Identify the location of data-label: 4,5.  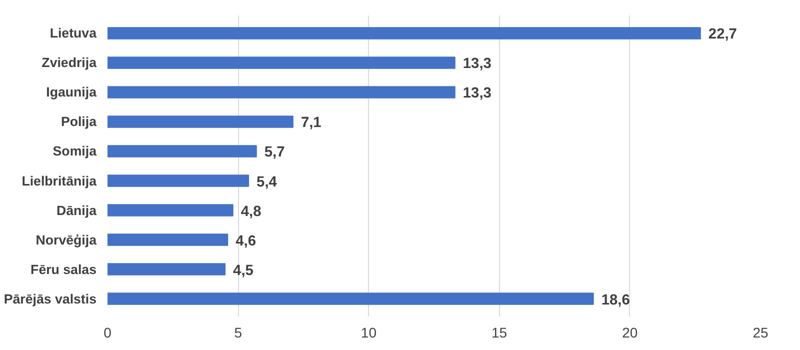
(243, 270).